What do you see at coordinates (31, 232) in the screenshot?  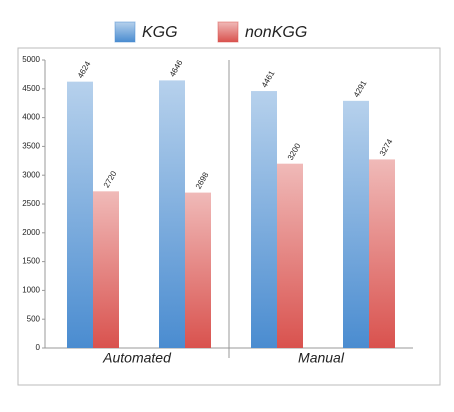 I see `y-tick-label: 2000` at bounding box center [31, 232].